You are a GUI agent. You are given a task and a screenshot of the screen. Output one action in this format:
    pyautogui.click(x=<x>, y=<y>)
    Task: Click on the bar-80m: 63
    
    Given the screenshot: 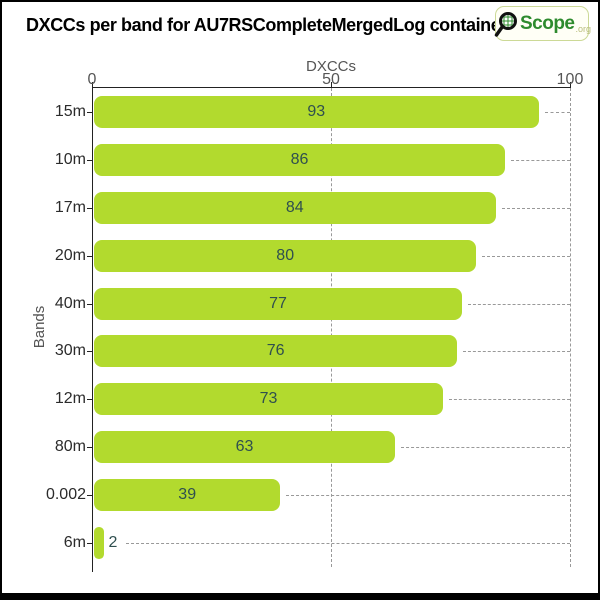 What is the action you would take?
    pyautogui.click(x=245, y=447)
    